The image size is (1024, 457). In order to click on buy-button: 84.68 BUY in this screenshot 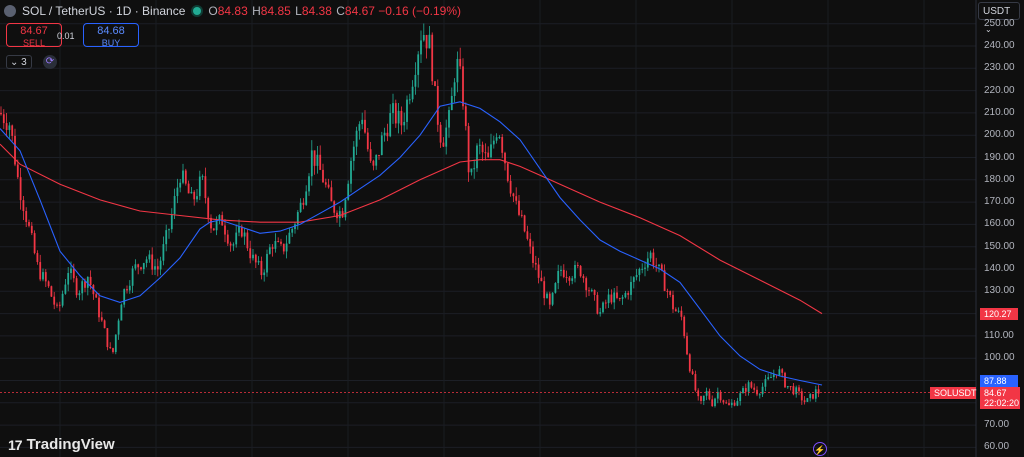, I will do `click(111, 35)`.